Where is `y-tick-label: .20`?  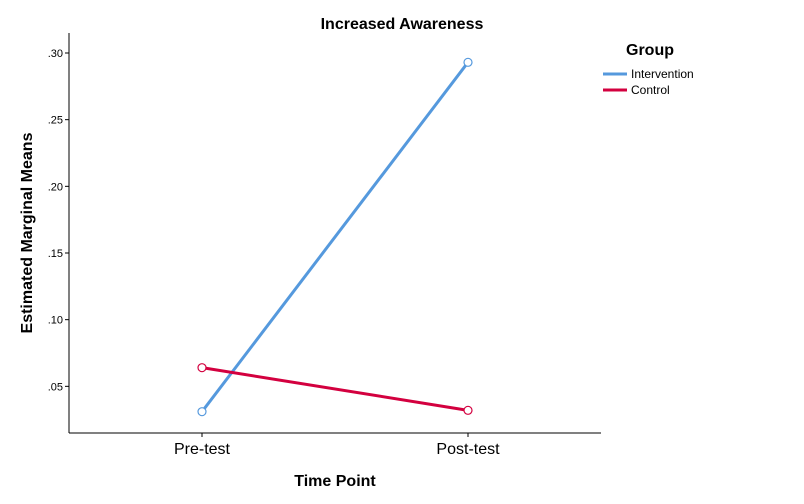 y-tick-label: .20 is located at coordinates (55, 187).